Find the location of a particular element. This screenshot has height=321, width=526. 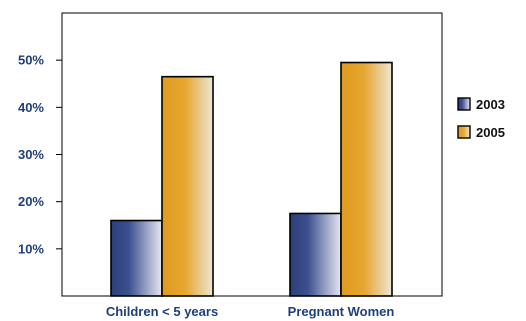

x-axis-labels: Children < 5 years Pregnant Women is located at coordinates (250, 311).